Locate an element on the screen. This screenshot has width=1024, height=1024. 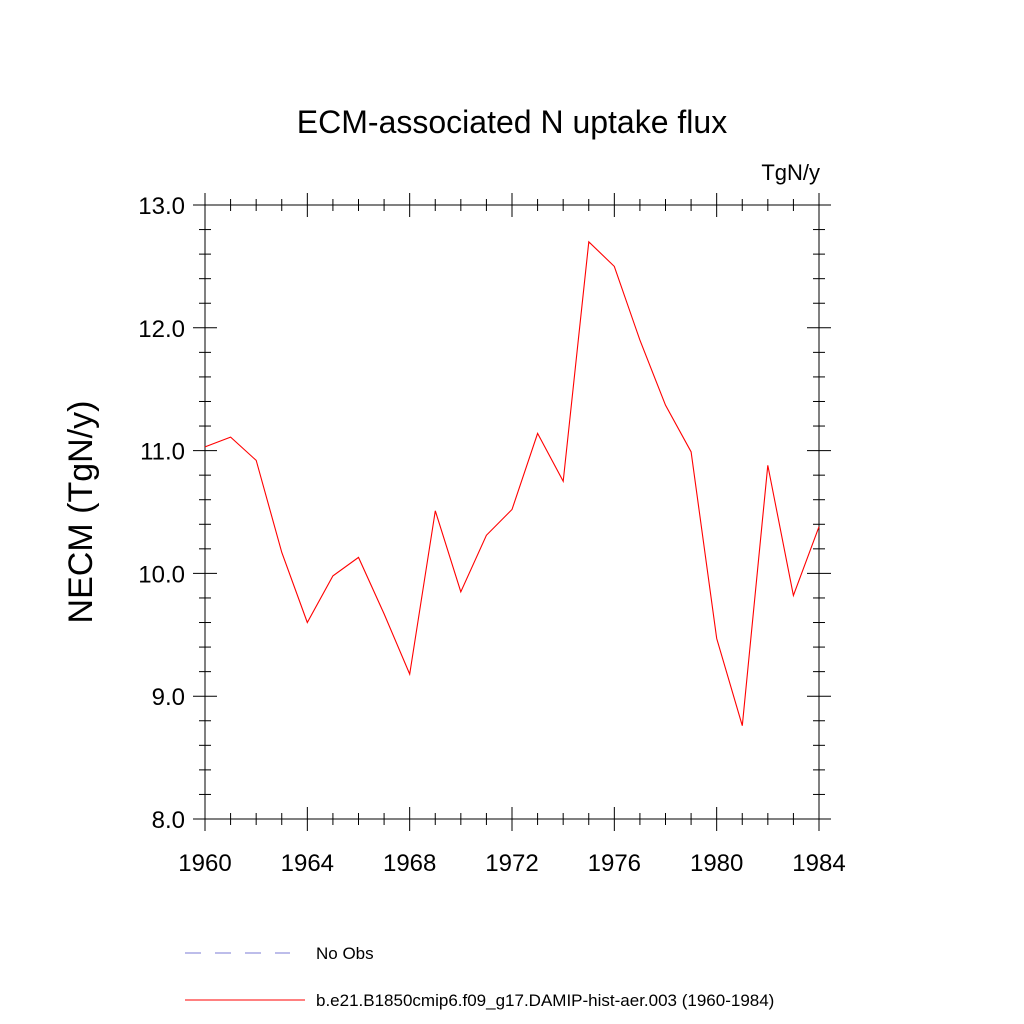
legend-label-no-obs: No Obs is located at coordinates (345, 953).